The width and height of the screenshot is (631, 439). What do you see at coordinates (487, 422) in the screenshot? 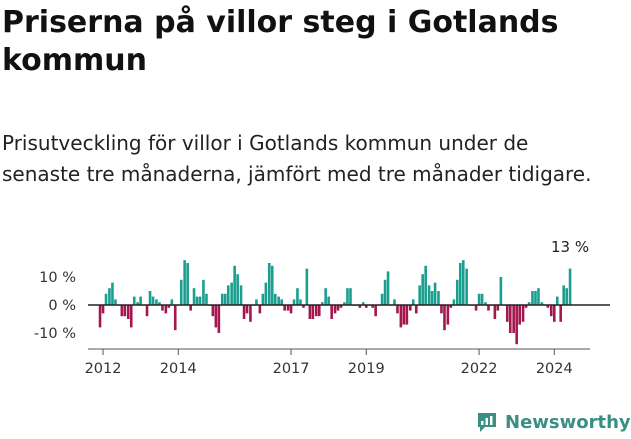
I see `newsworthy-logo-icon` at bounding box center [487, 422].